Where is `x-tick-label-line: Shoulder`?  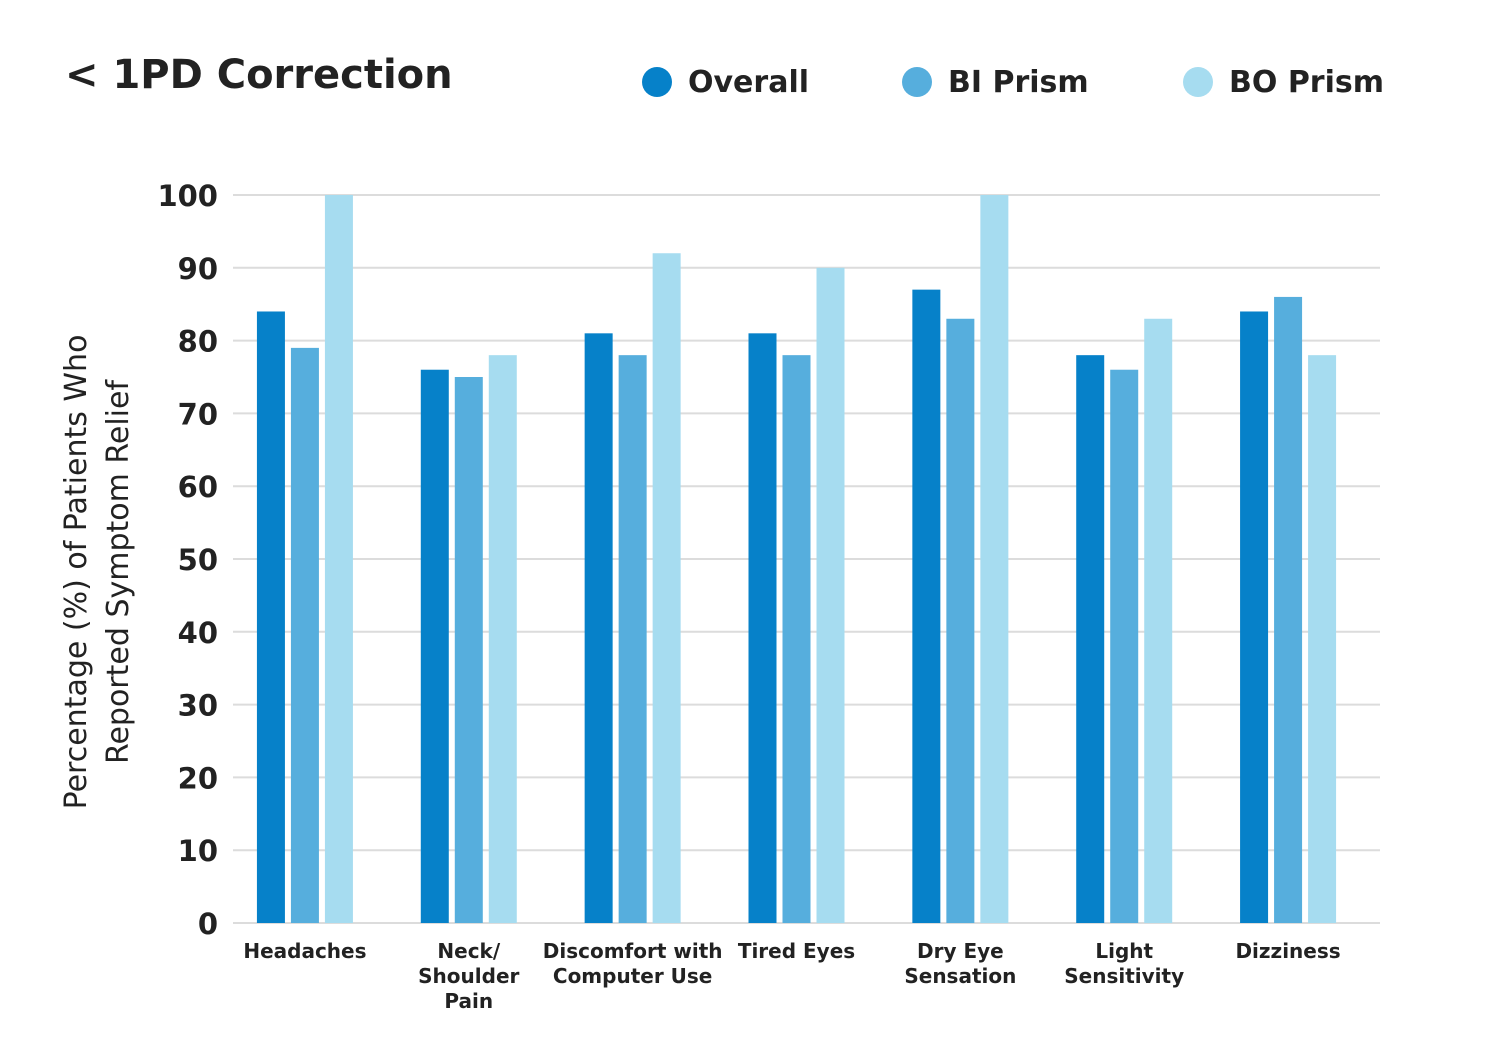 x-tick-label-line: Shoulder is located at coordinates (468, 976).